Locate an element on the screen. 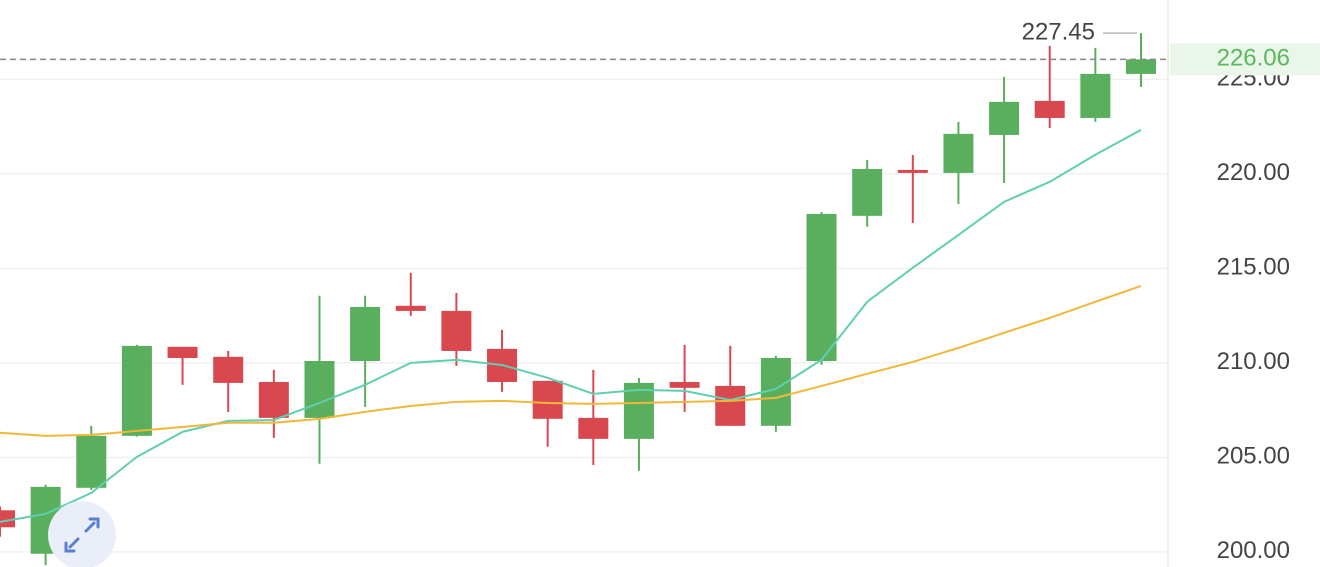  expand-icon is located at coordinates (82, 535).